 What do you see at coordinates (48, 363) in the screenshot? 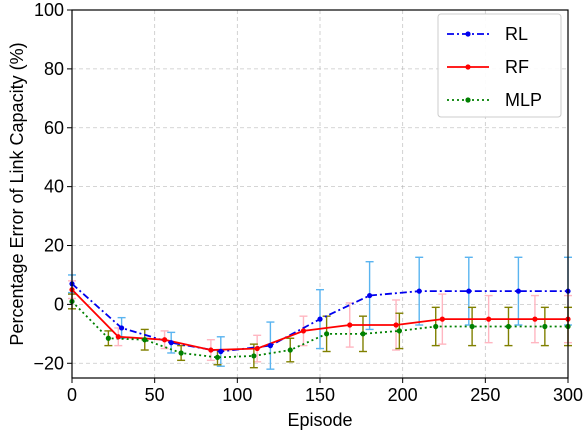
I see `y-tick-label: −20` at bounding box center [48, 363].